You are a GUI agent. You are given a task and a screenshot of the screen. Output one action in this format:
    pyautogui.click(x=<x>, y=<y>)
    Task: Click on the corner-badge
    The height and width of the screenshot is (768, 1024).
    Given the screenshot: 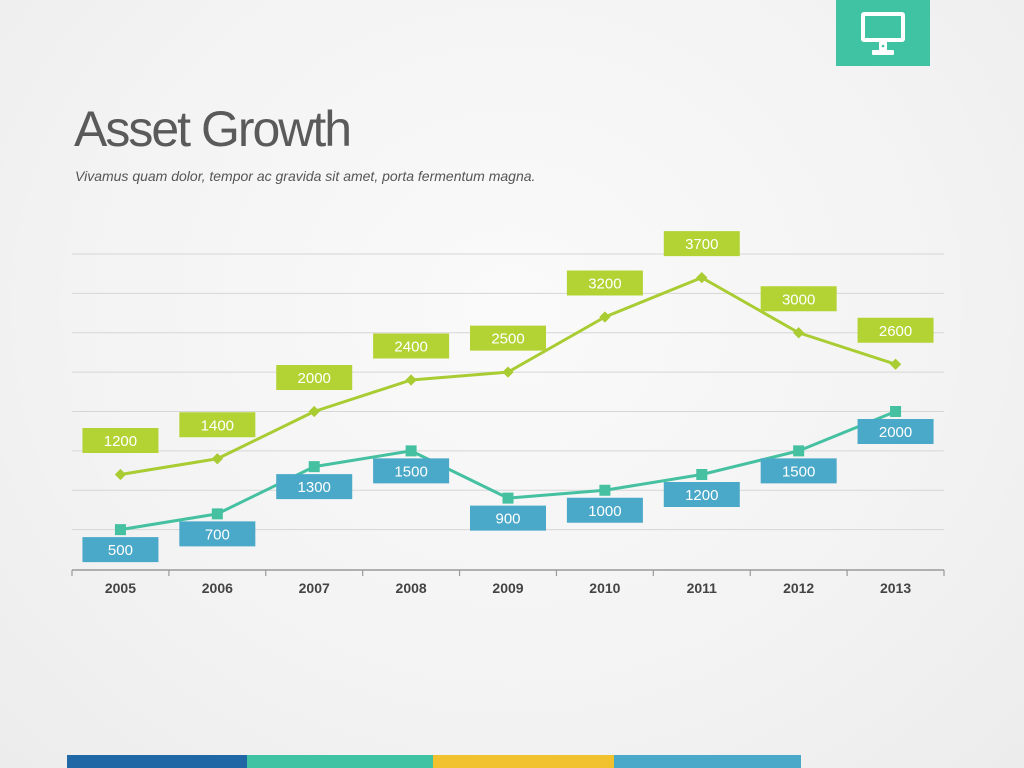 What is the action you would take?
    pyautogui.click(x=883, y=33)
    